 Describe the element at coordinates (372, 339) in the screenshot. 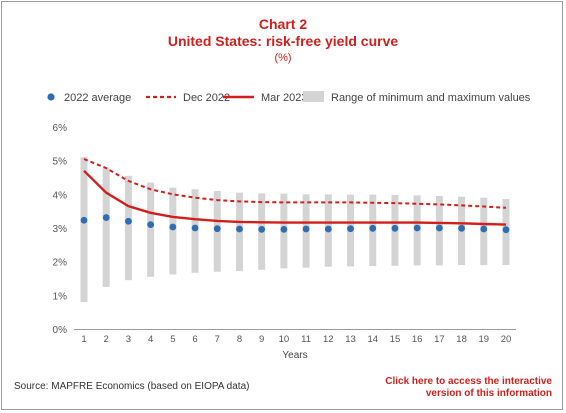

I see `x-tick-label: 14` at that location.